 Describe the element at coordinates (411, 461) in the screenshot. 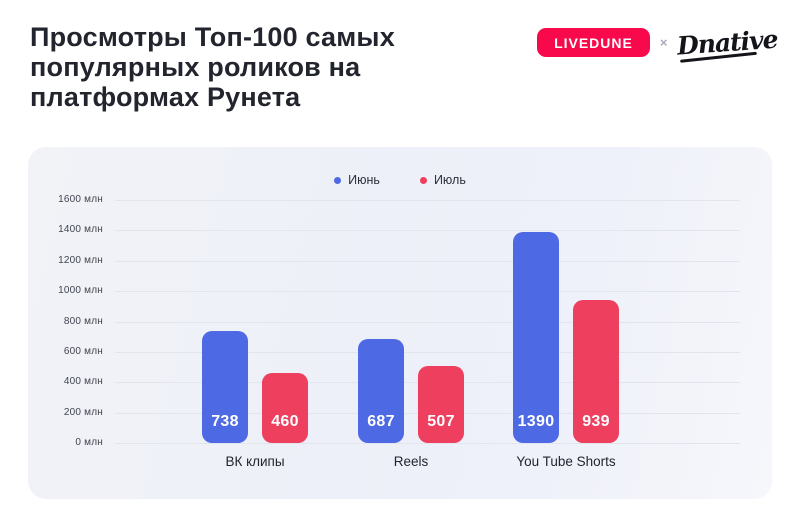

I see `x-axis-label-2: Reels` at that location.